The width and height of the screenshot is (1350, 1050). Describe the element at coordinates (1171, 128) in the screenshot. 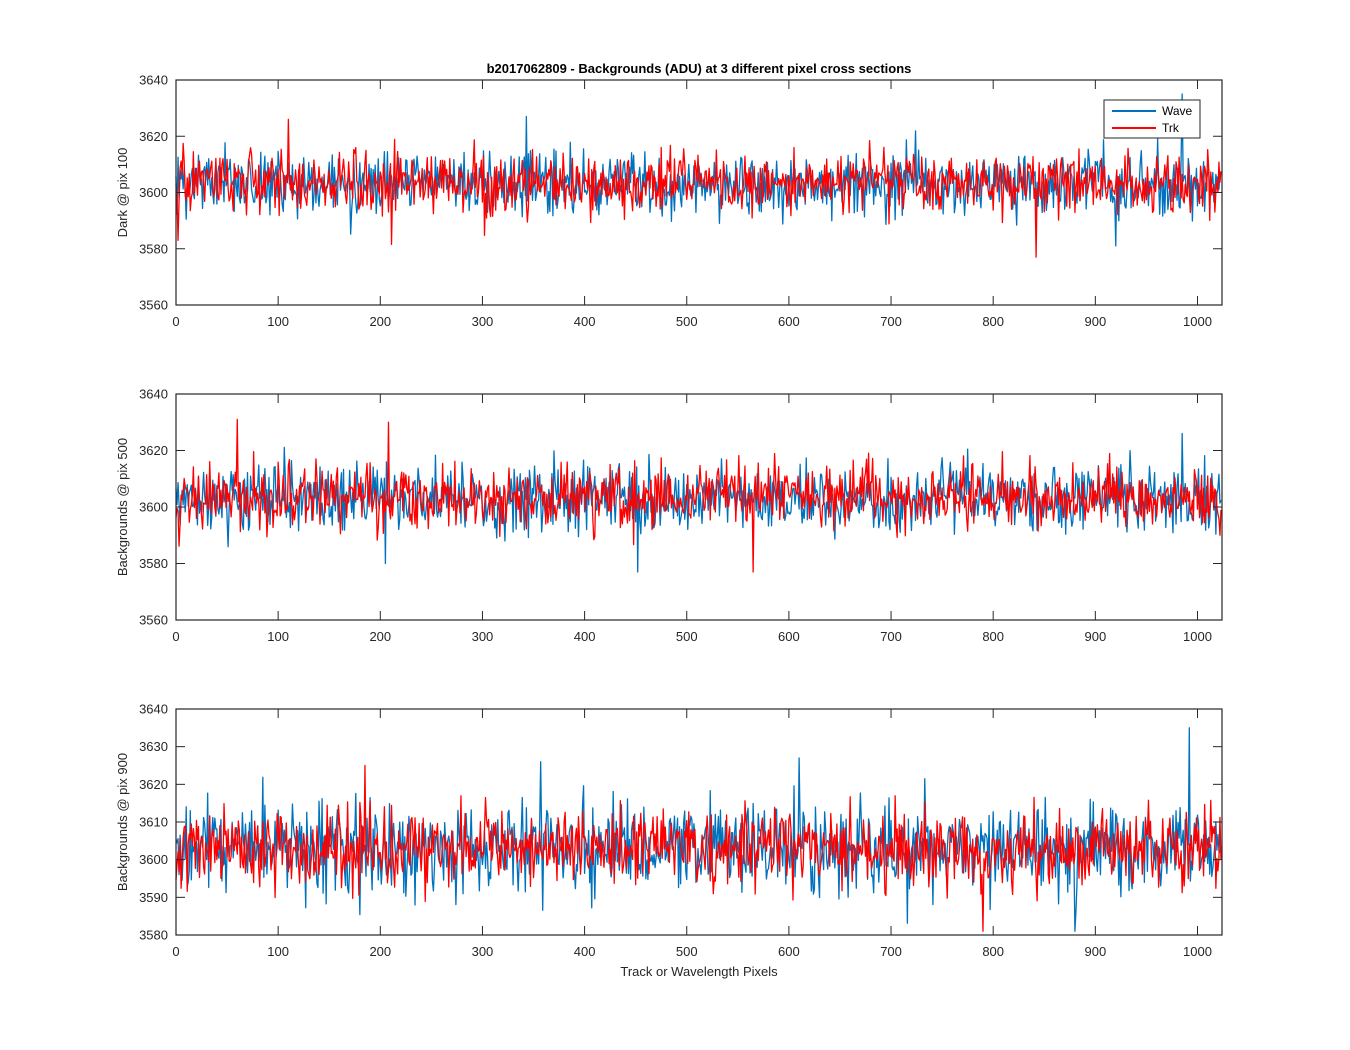

I see `legend-label-trk: Trk` at that location.